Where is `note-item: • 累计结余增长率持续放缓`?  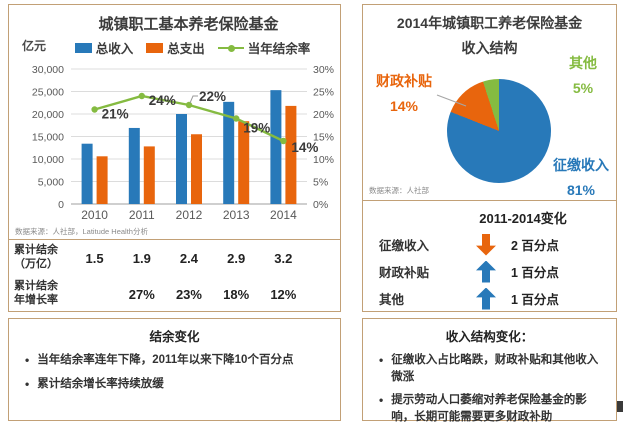
note-item: • 累计结余增长率持续放缓 is located at coordinates (174, 384).